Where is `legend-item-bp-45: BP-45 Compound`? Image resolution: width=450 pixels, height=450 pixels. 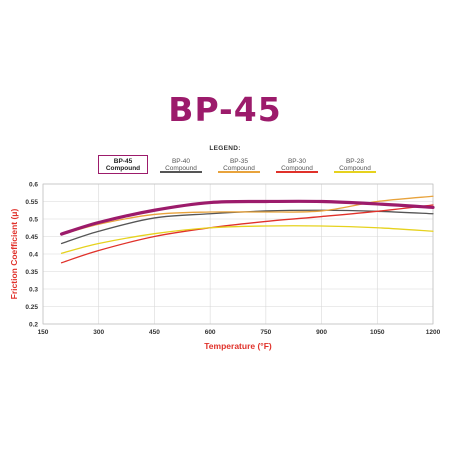
legend-item-bp-45: BP-45 Compound is located at coordinates (123, 164).